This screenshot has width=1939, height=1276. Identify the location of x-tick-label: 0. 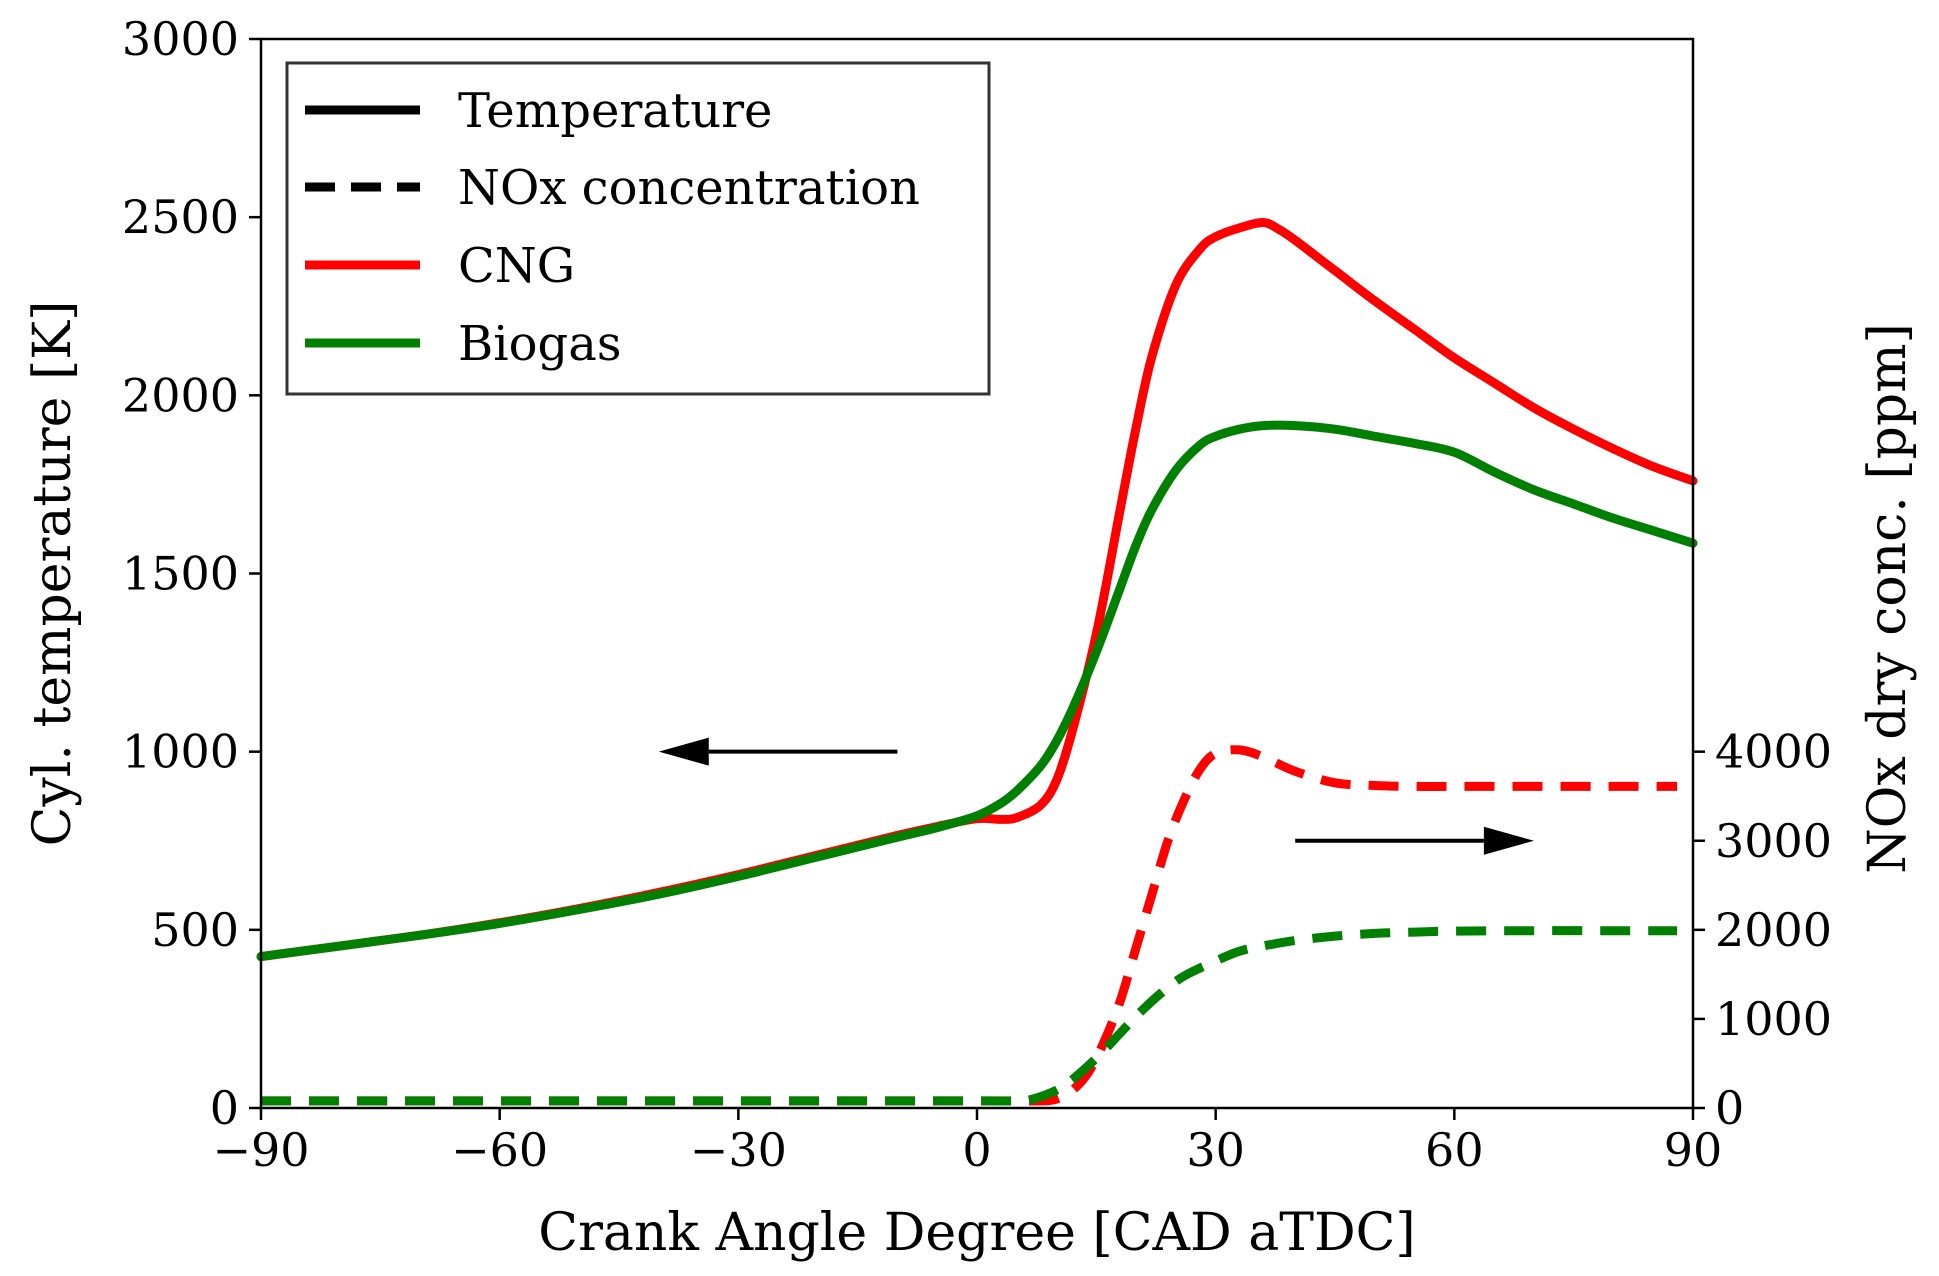
(976, 1150).